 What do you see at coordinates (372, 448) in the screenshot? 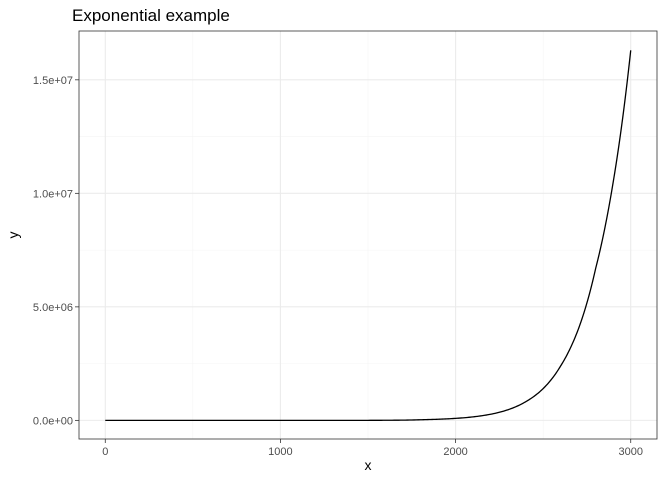
I see `x-axis-ticks: 0 1000 2000 3000` at bounding box center [372, 448].